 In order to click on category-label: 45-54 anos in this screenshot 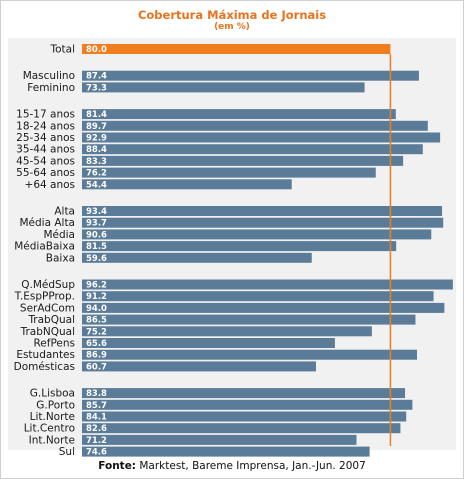, I will do `click(45, 161)`.